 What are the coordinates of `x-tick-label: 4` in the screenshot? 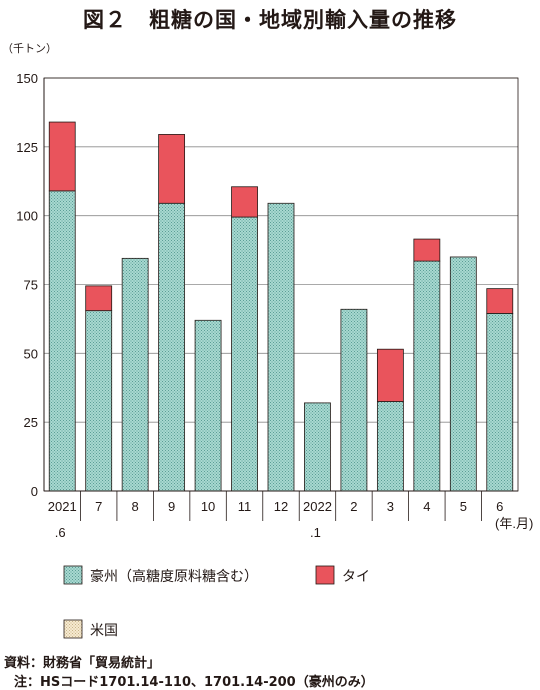 It's located at (426, 506).